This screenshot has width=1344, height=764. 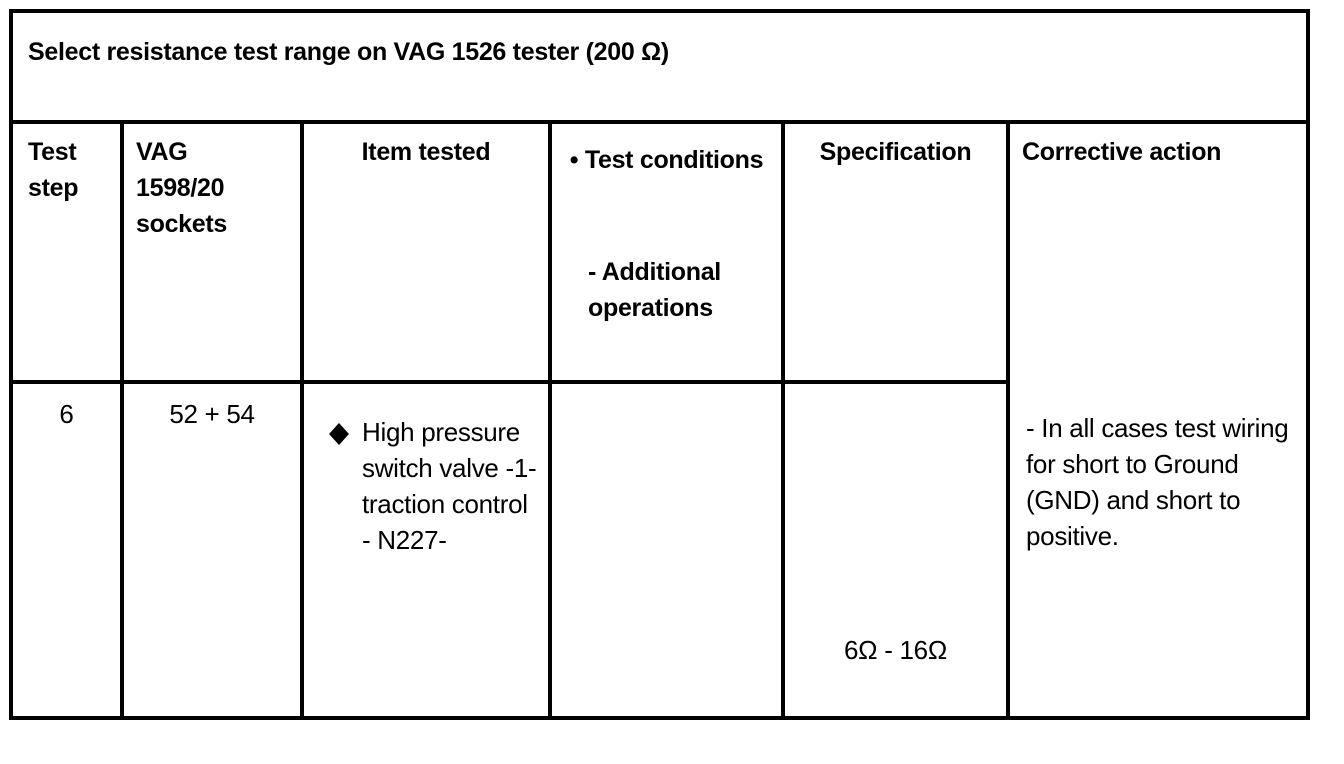 I want to click on column-header: - Additional operations, so click(x=654, y=290).